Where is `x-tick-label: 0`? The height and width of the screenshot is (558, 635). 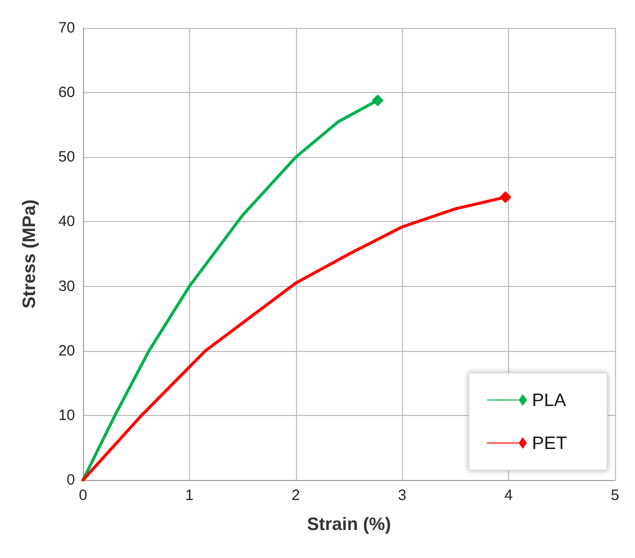
x-tick-label: 0 is located at coordinates (83, 495).